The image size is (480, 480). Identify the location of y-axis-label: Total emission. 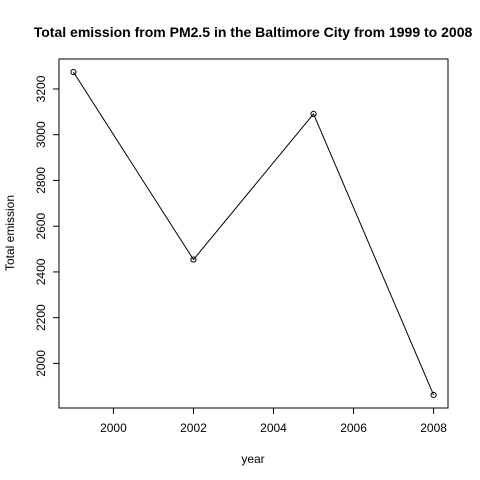
(10, 233).